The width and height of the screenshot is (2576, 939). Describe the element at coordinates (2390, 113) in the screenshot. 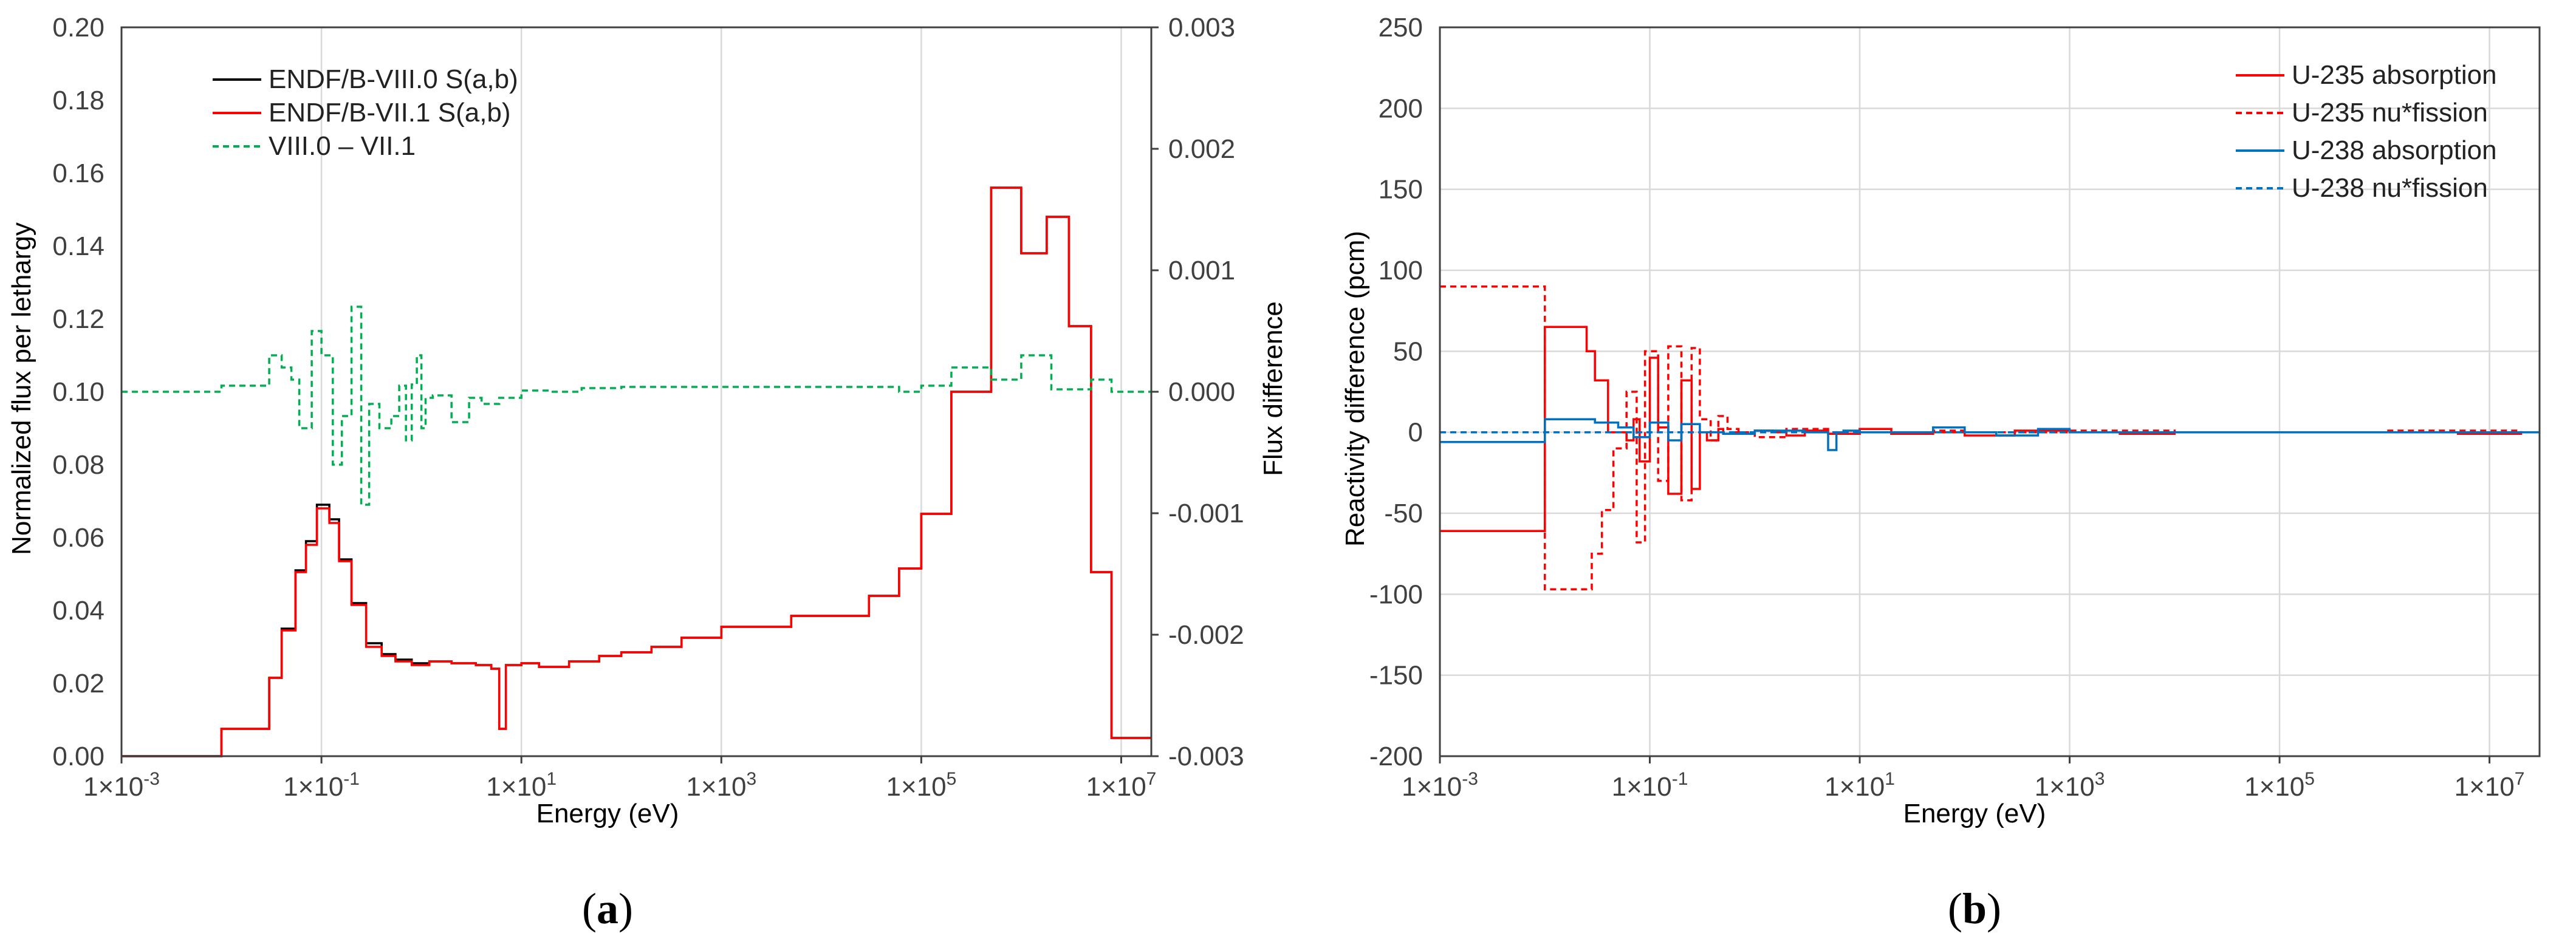

I see `legend-label: U-235 nu*fission` at that location.